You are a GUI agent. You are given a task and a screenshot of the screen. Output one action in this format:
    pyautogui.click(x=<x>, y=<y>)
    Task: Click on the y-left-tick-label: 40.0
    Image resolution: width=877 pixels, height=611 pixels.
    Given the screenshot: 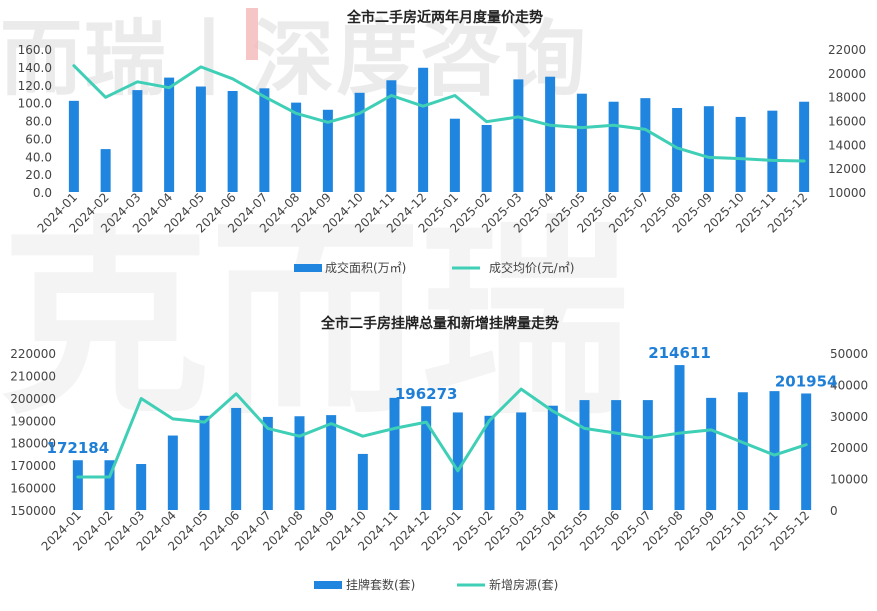 What is the action you would take?
    pyautogui.click(x=38, y=157)
    